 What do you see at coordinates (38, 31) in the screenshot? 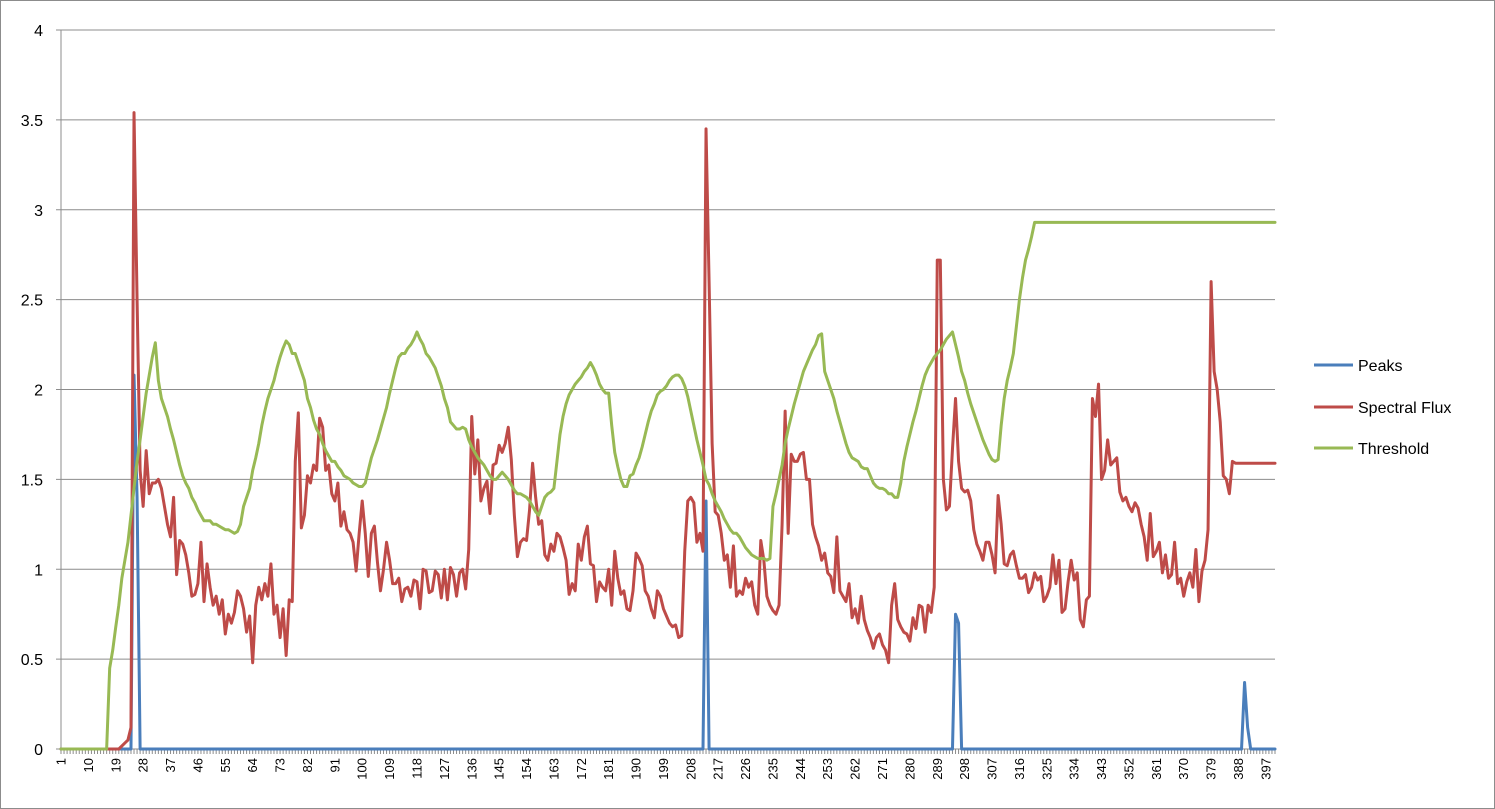
I see `y-tick-label: 4` at bounding box center [38, 31].